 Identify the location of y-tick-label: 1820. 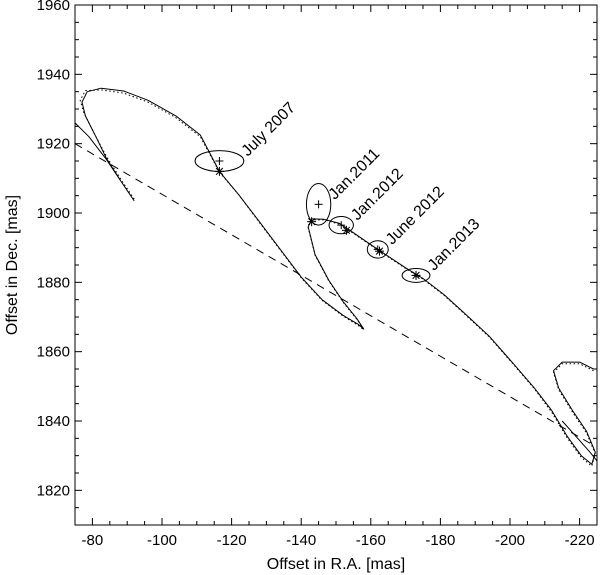
(53, 490).